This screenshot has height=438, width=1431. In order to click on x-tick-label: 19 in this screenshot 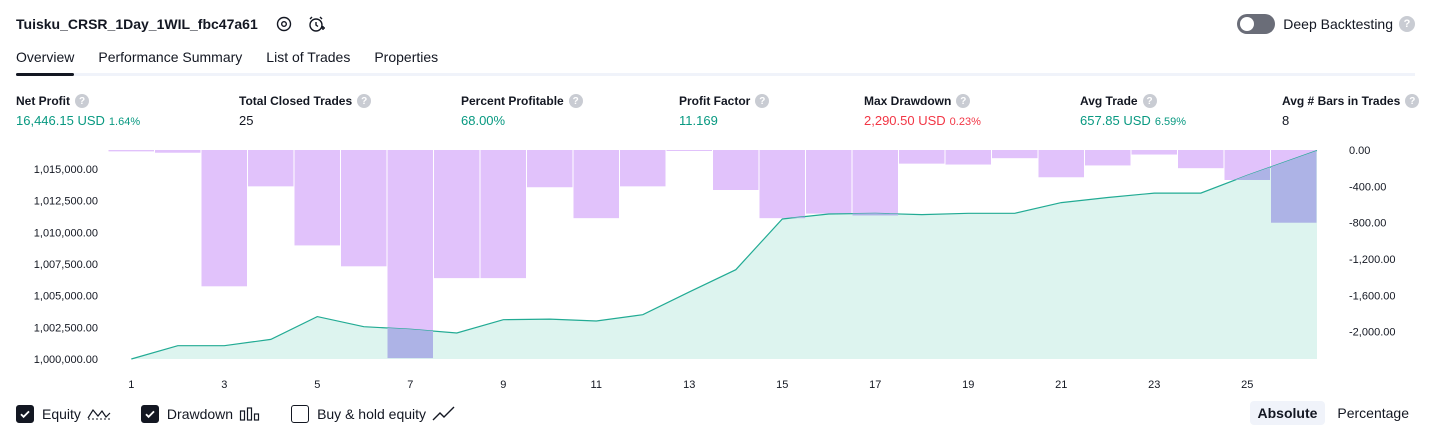, I will do `click(968, 385)`.